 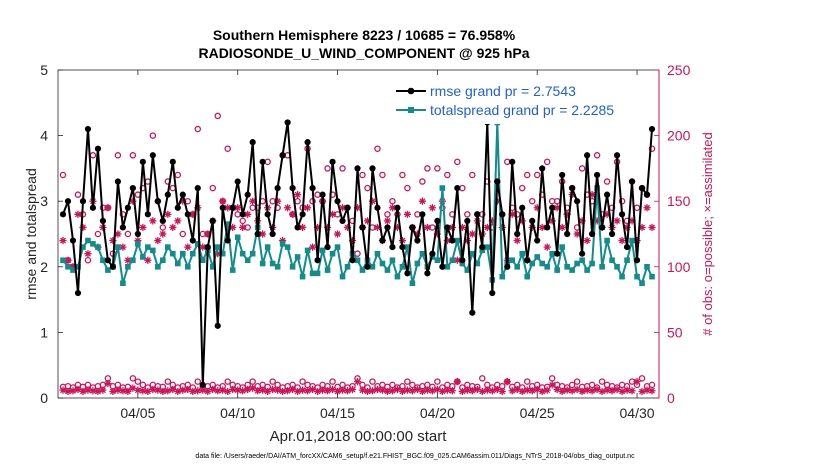 I want to click on y2-tick-label: 50, so click(x=675, y=332).